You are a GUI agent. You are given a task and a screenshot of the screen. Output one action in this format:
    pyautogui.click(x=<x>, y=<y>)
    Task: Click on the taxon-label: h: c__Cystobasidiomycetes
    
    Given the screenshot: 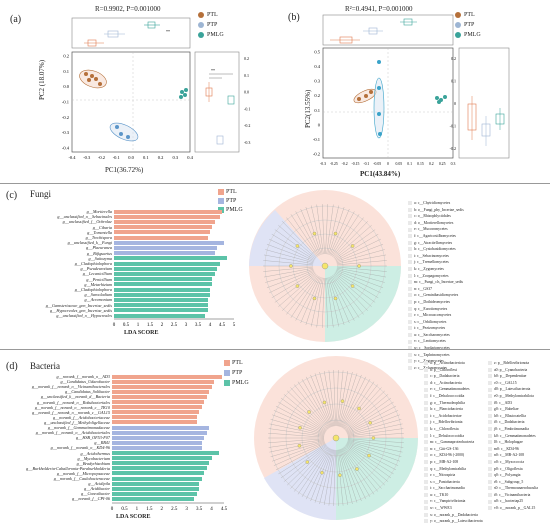 What is the action you would take?
    pyautogui.click(x=435, y=249)
    